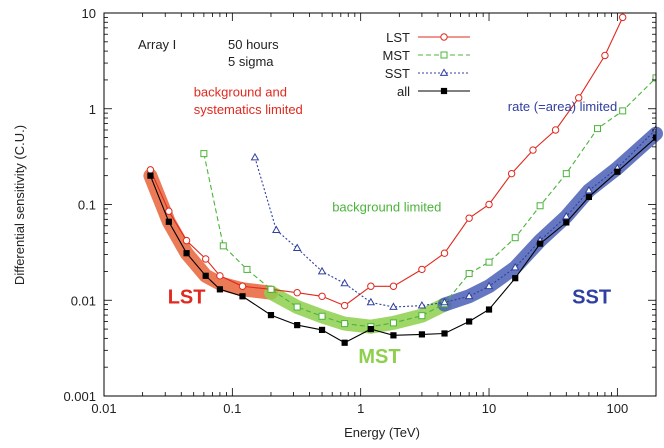 This screenshot has width=664, height=448. Describe the element at coordinates (444, 72) in the screenshot. I see `legend-marker-sst` at that location.